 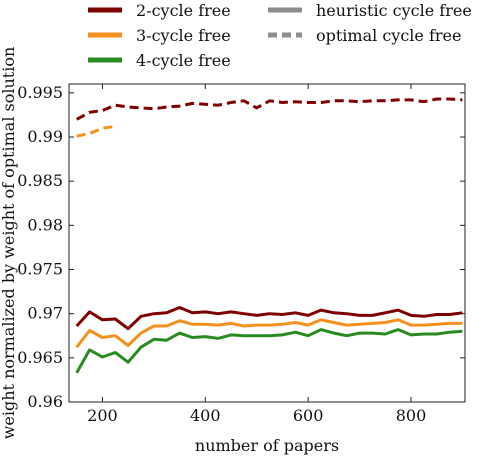 I want to click on y-tick-label: 0.97, so click(x=45, y=313).